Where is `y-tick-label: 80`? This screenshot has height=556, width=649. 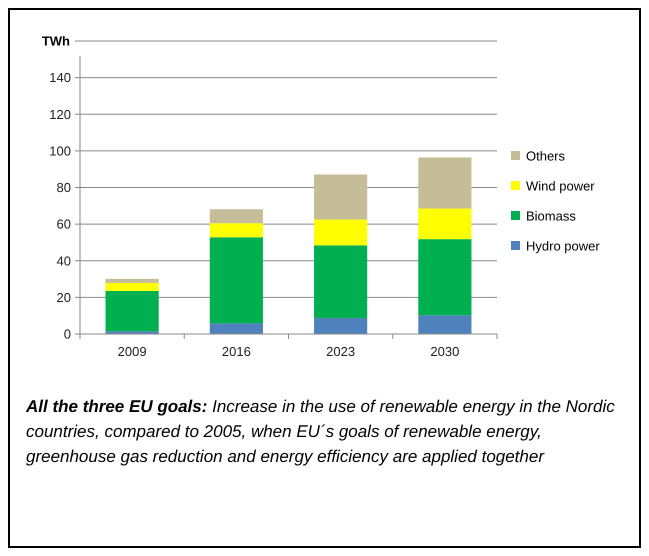 y-tick-label: 80 is located at coordinates (63, 188).